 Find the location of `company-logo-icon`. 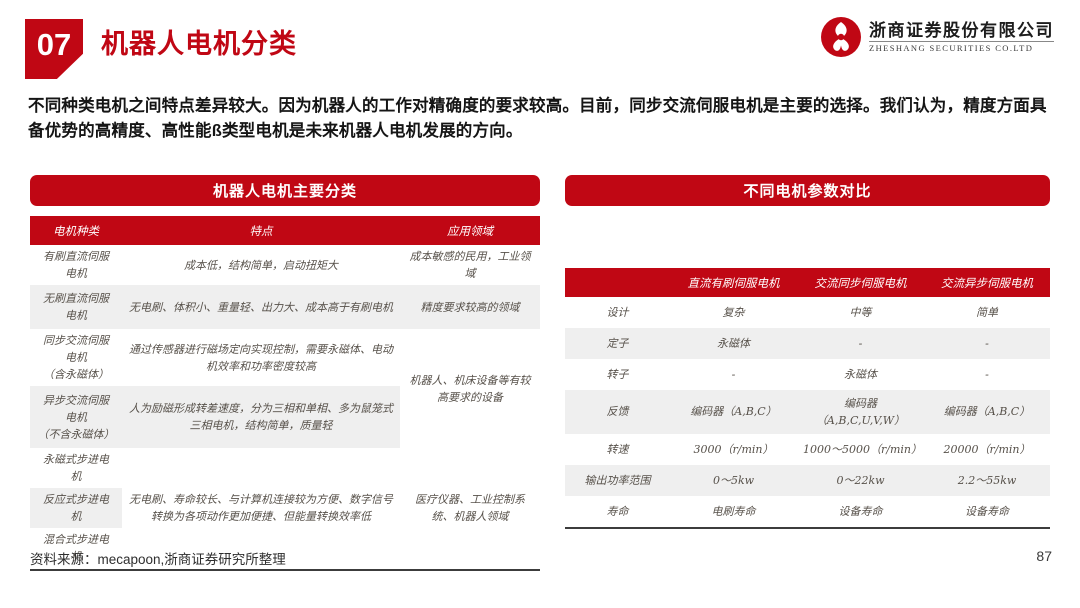

company-logo-icon is located at coordinates (841, 37).